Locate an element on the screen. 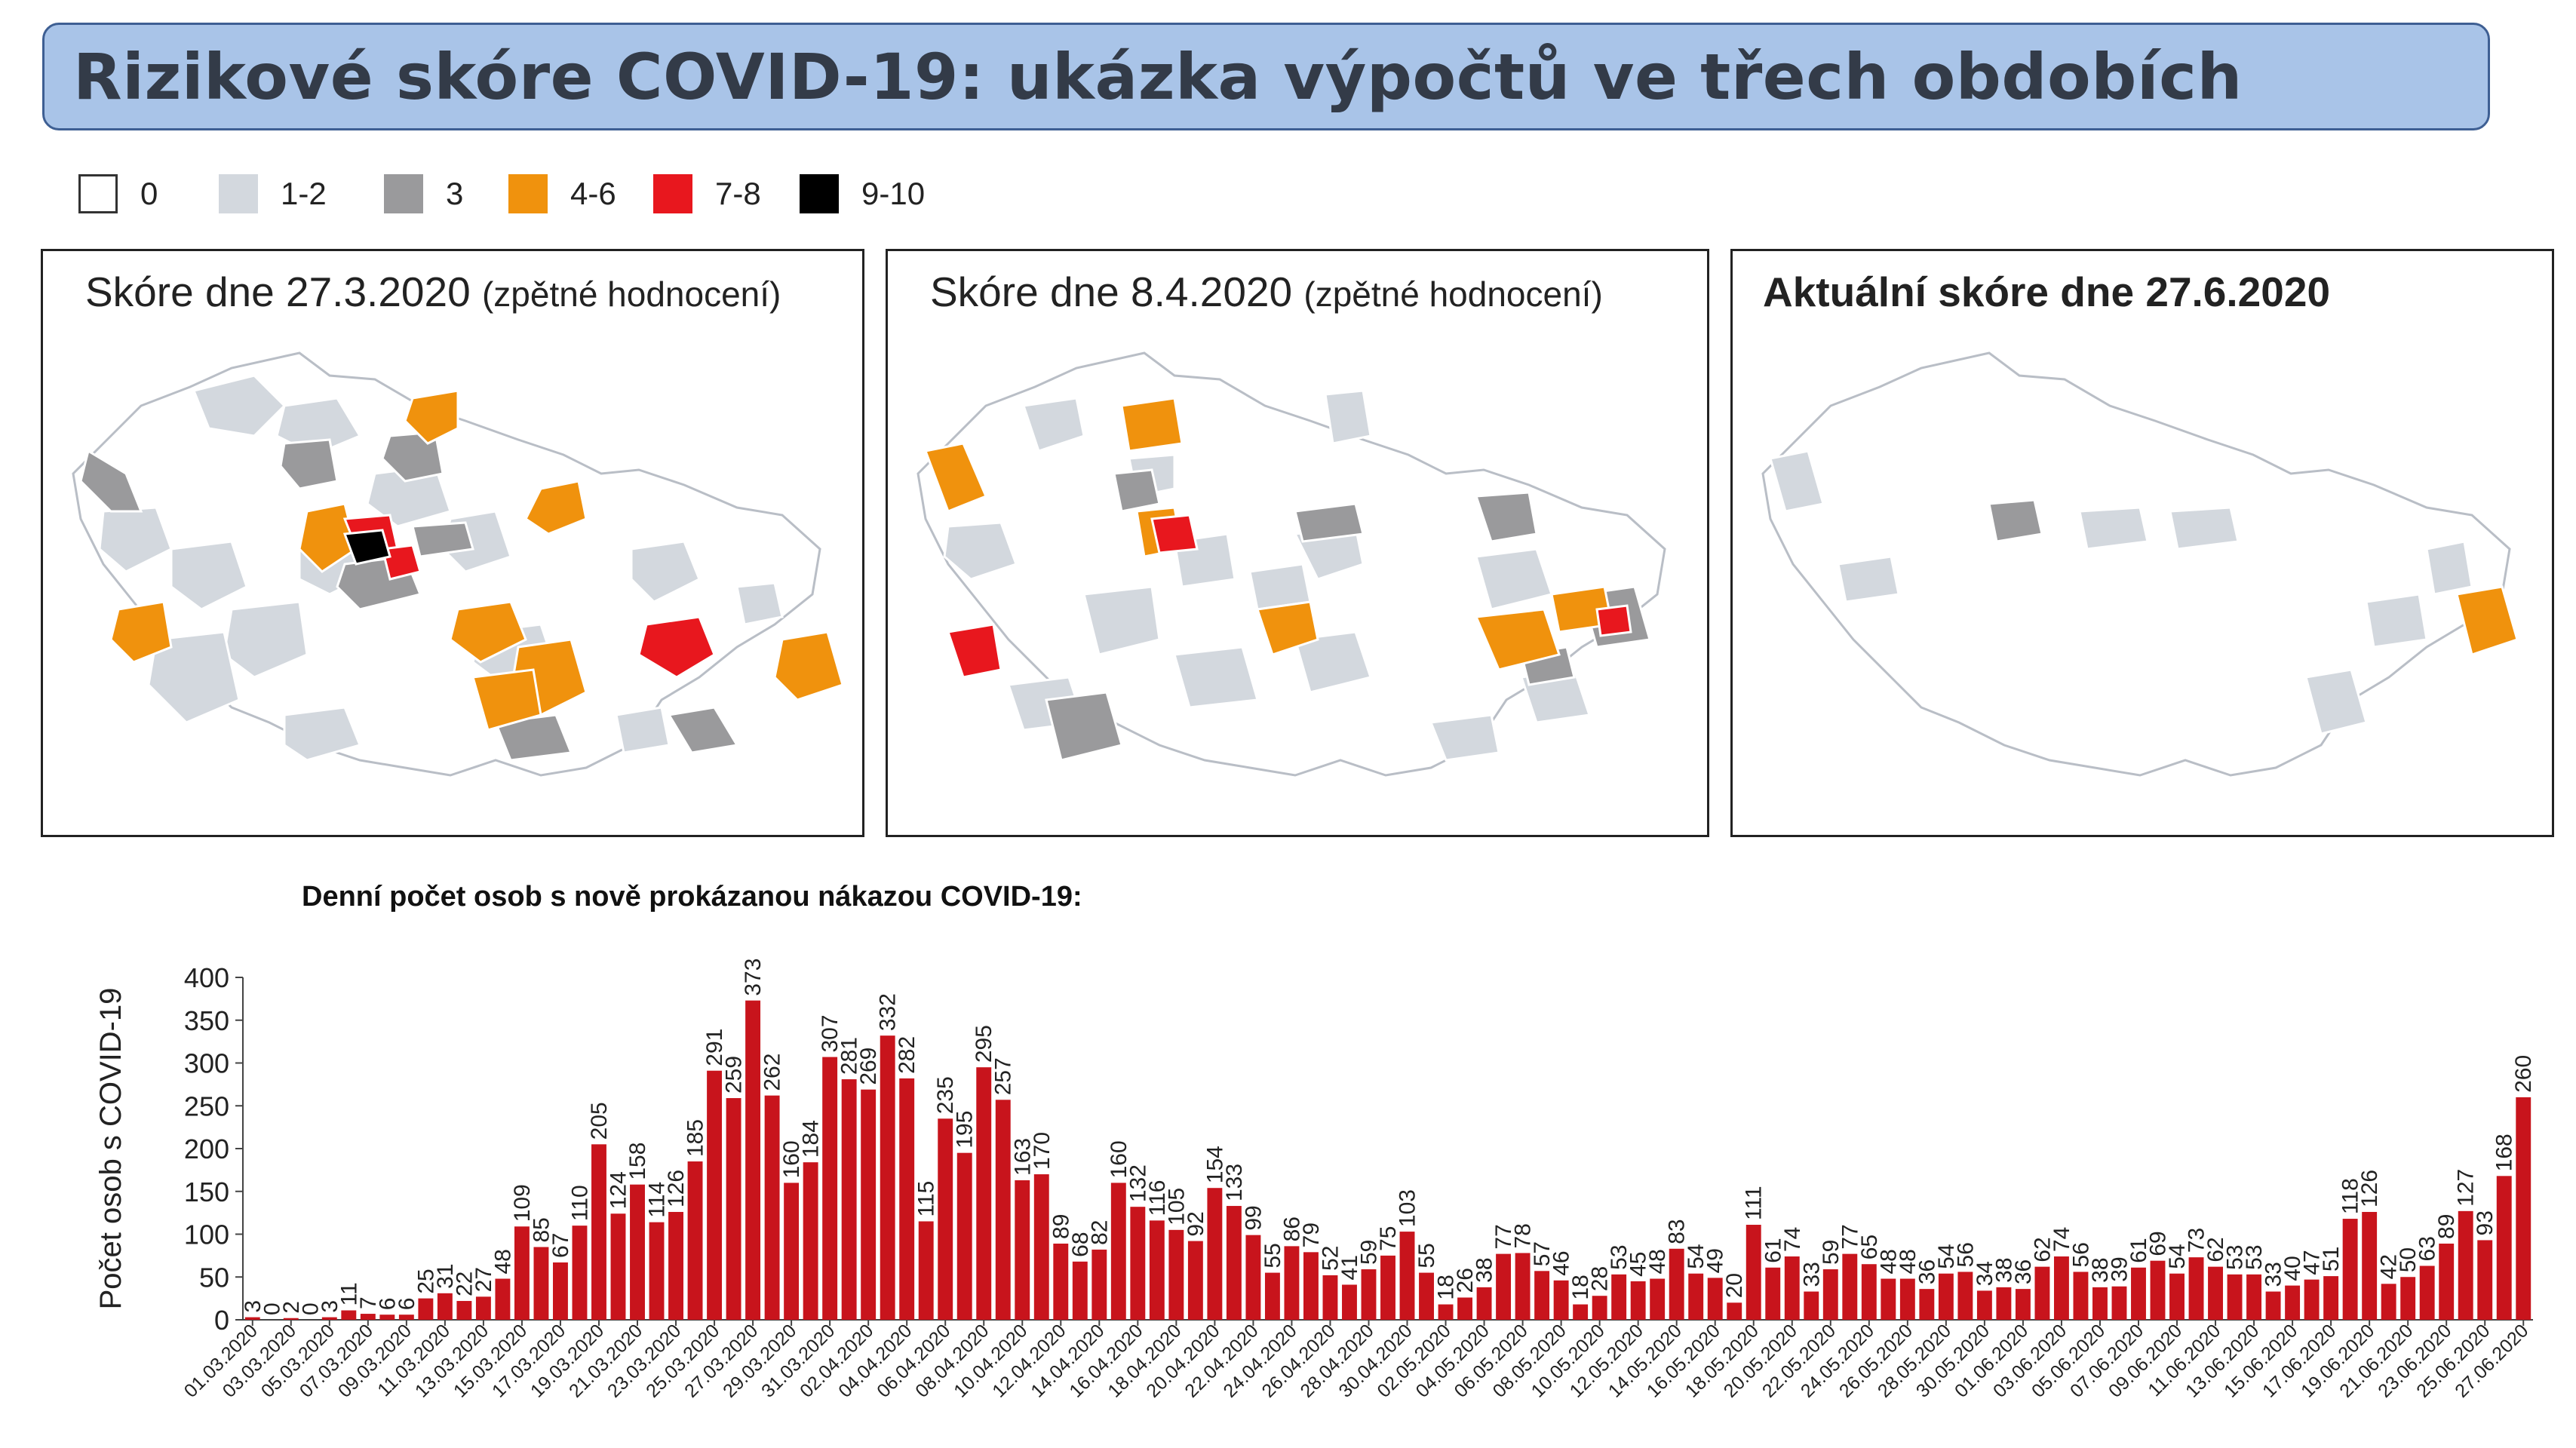 This screenshot has width=2576, height=1448. bar-value-label: 110 is located at coordinates (579, 1203).